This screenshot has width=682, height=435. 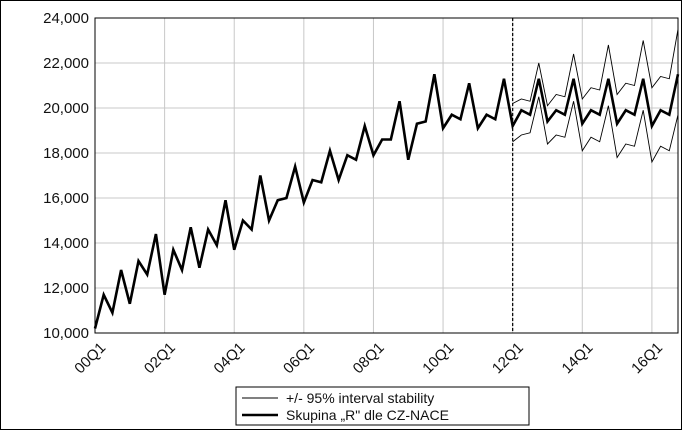 What do you see at coordinates (66, 288) in the screenshot?
I see `y-tick-label: 12,000` at bounding box center [66, 288].